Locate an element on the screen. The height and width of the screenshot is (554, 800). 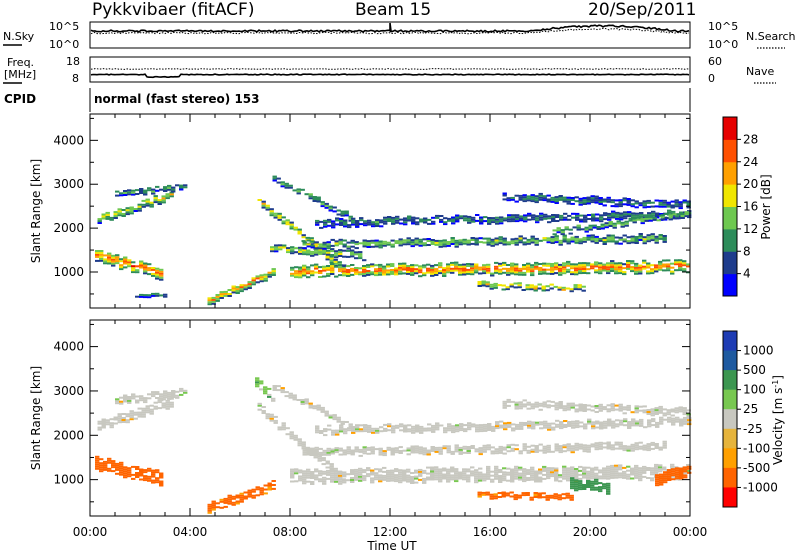
time-tick-label: 08:00 is located at coordinates (290, 532).